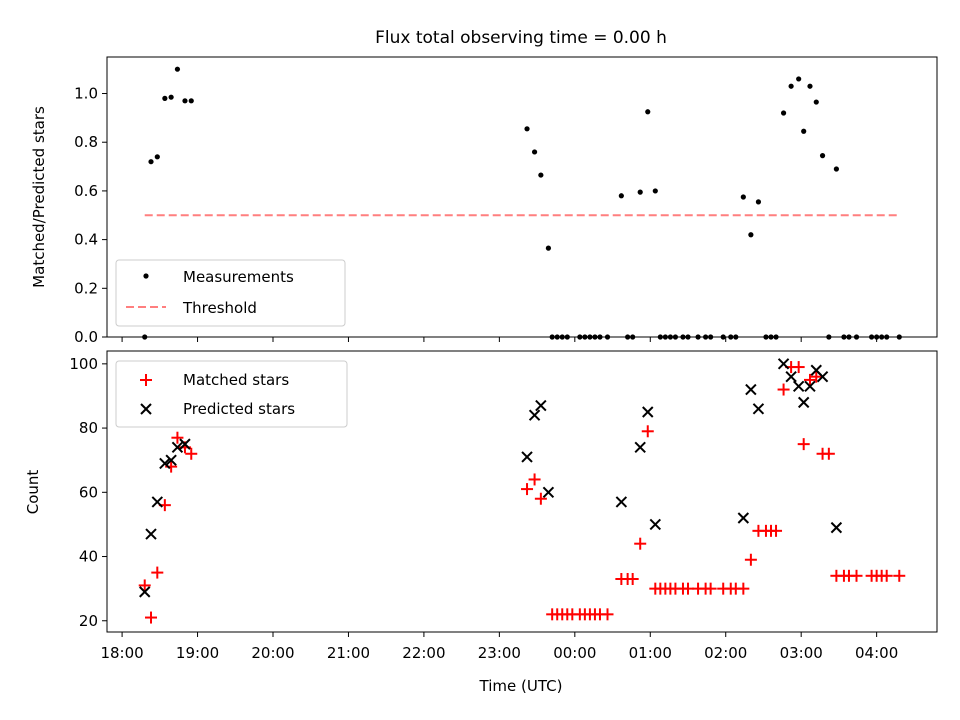 This screenshot has height=720, width=960. What do you see at coordinates (574, 653) in the screenshot?
I see `x-tick-label: 00:00` at bounding box center [574, 653].